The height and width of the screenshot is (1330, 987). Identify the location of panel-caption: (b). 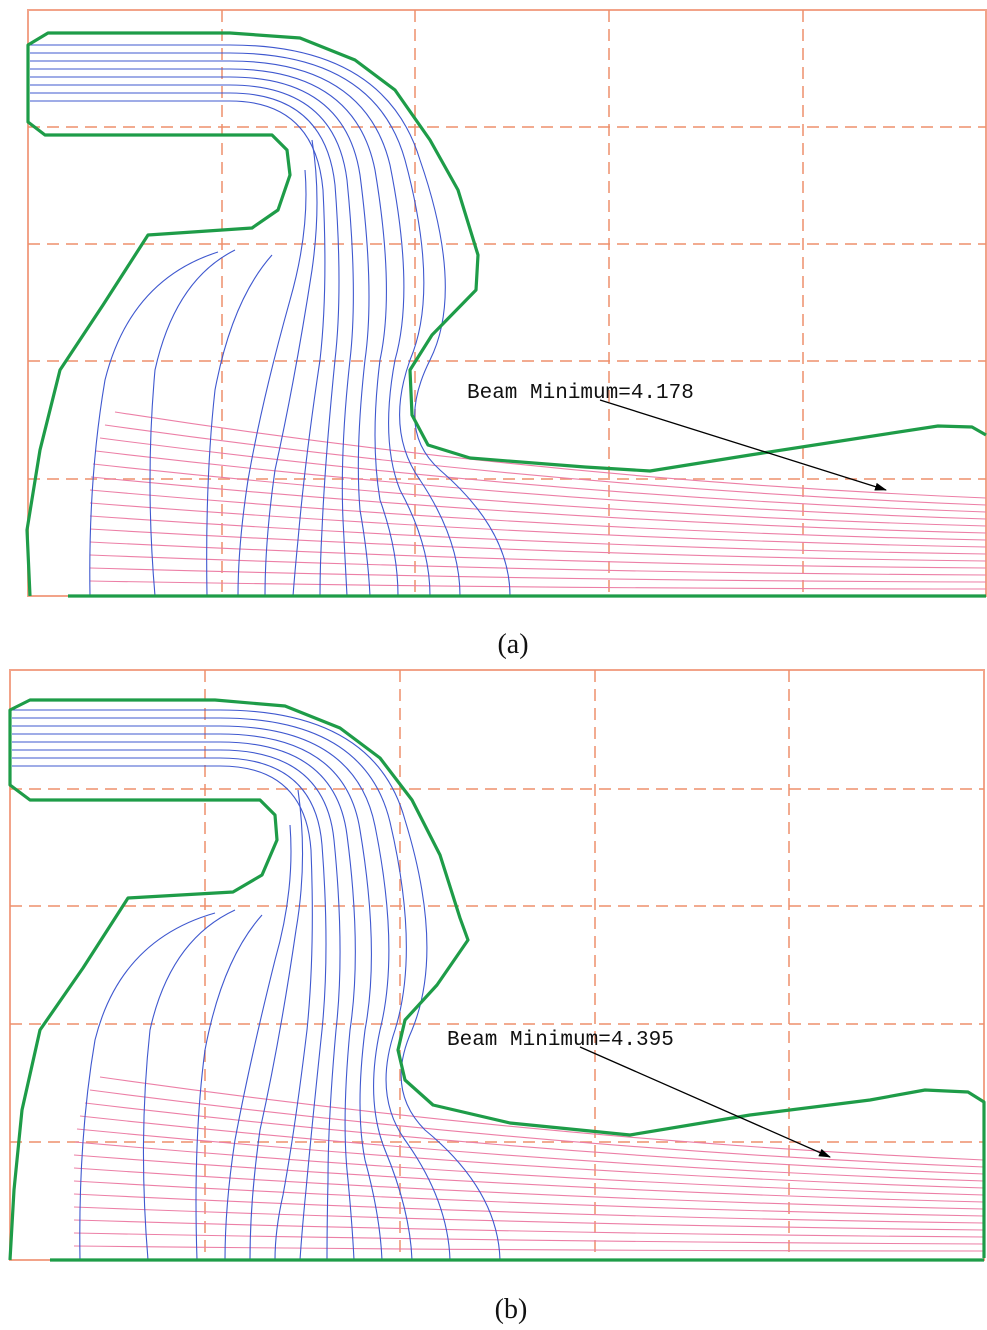
(511, 1309).